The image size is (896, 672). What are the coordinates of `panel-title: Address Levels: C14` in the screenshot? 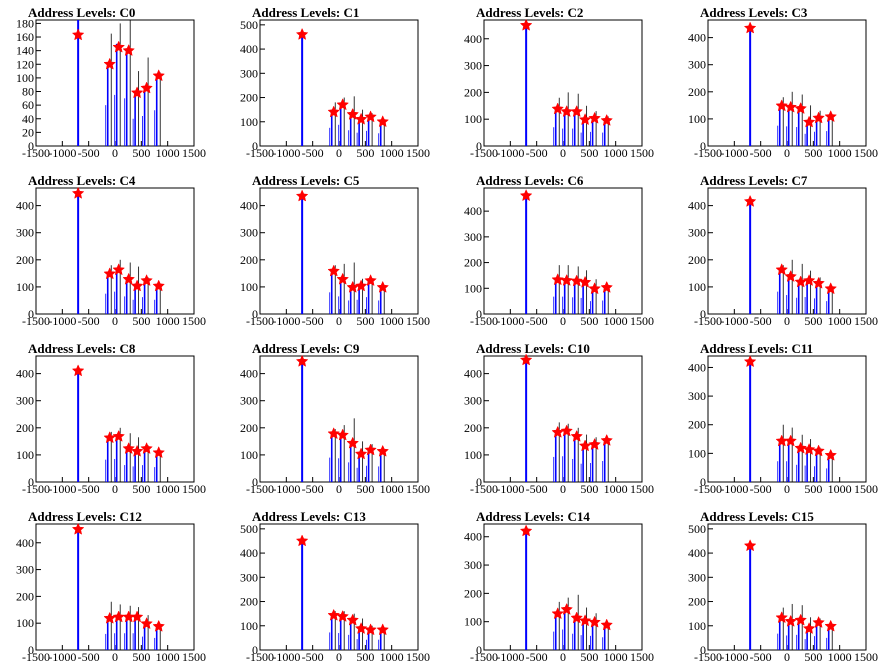 It's located at (533, 516).